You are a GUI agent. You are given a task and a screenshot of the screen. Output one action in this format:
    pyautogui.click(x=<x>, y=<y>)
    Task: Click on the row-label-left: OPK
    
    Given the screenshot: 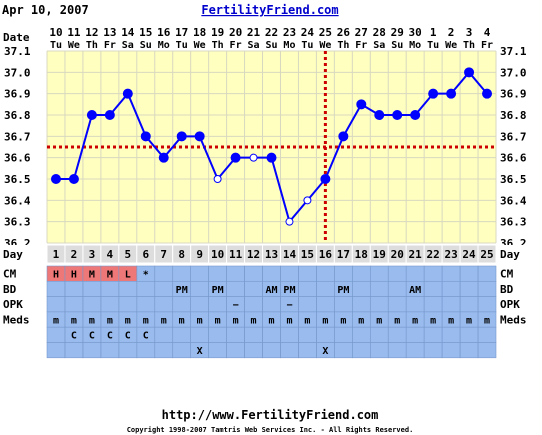 What is the action you would take?
    pyautogui.click(x=13, y=304)
    